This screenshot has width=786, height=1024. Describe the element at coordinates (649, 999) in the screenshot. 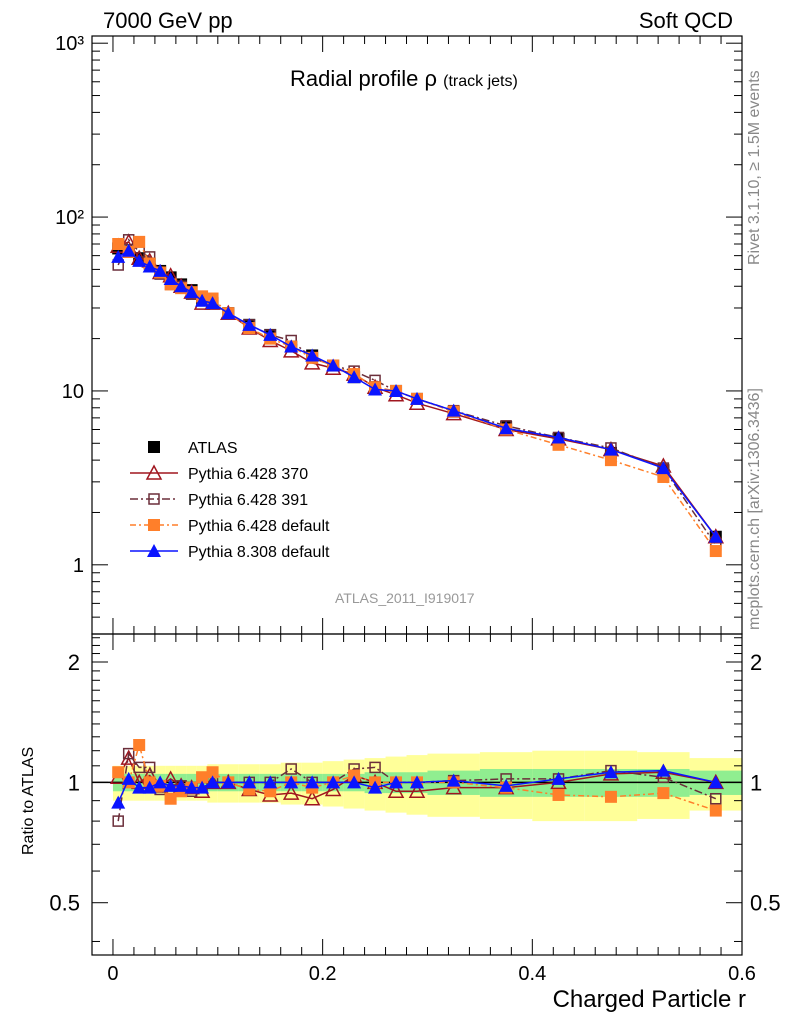

I see `x-axis-label: Charged Particle r` at that location.